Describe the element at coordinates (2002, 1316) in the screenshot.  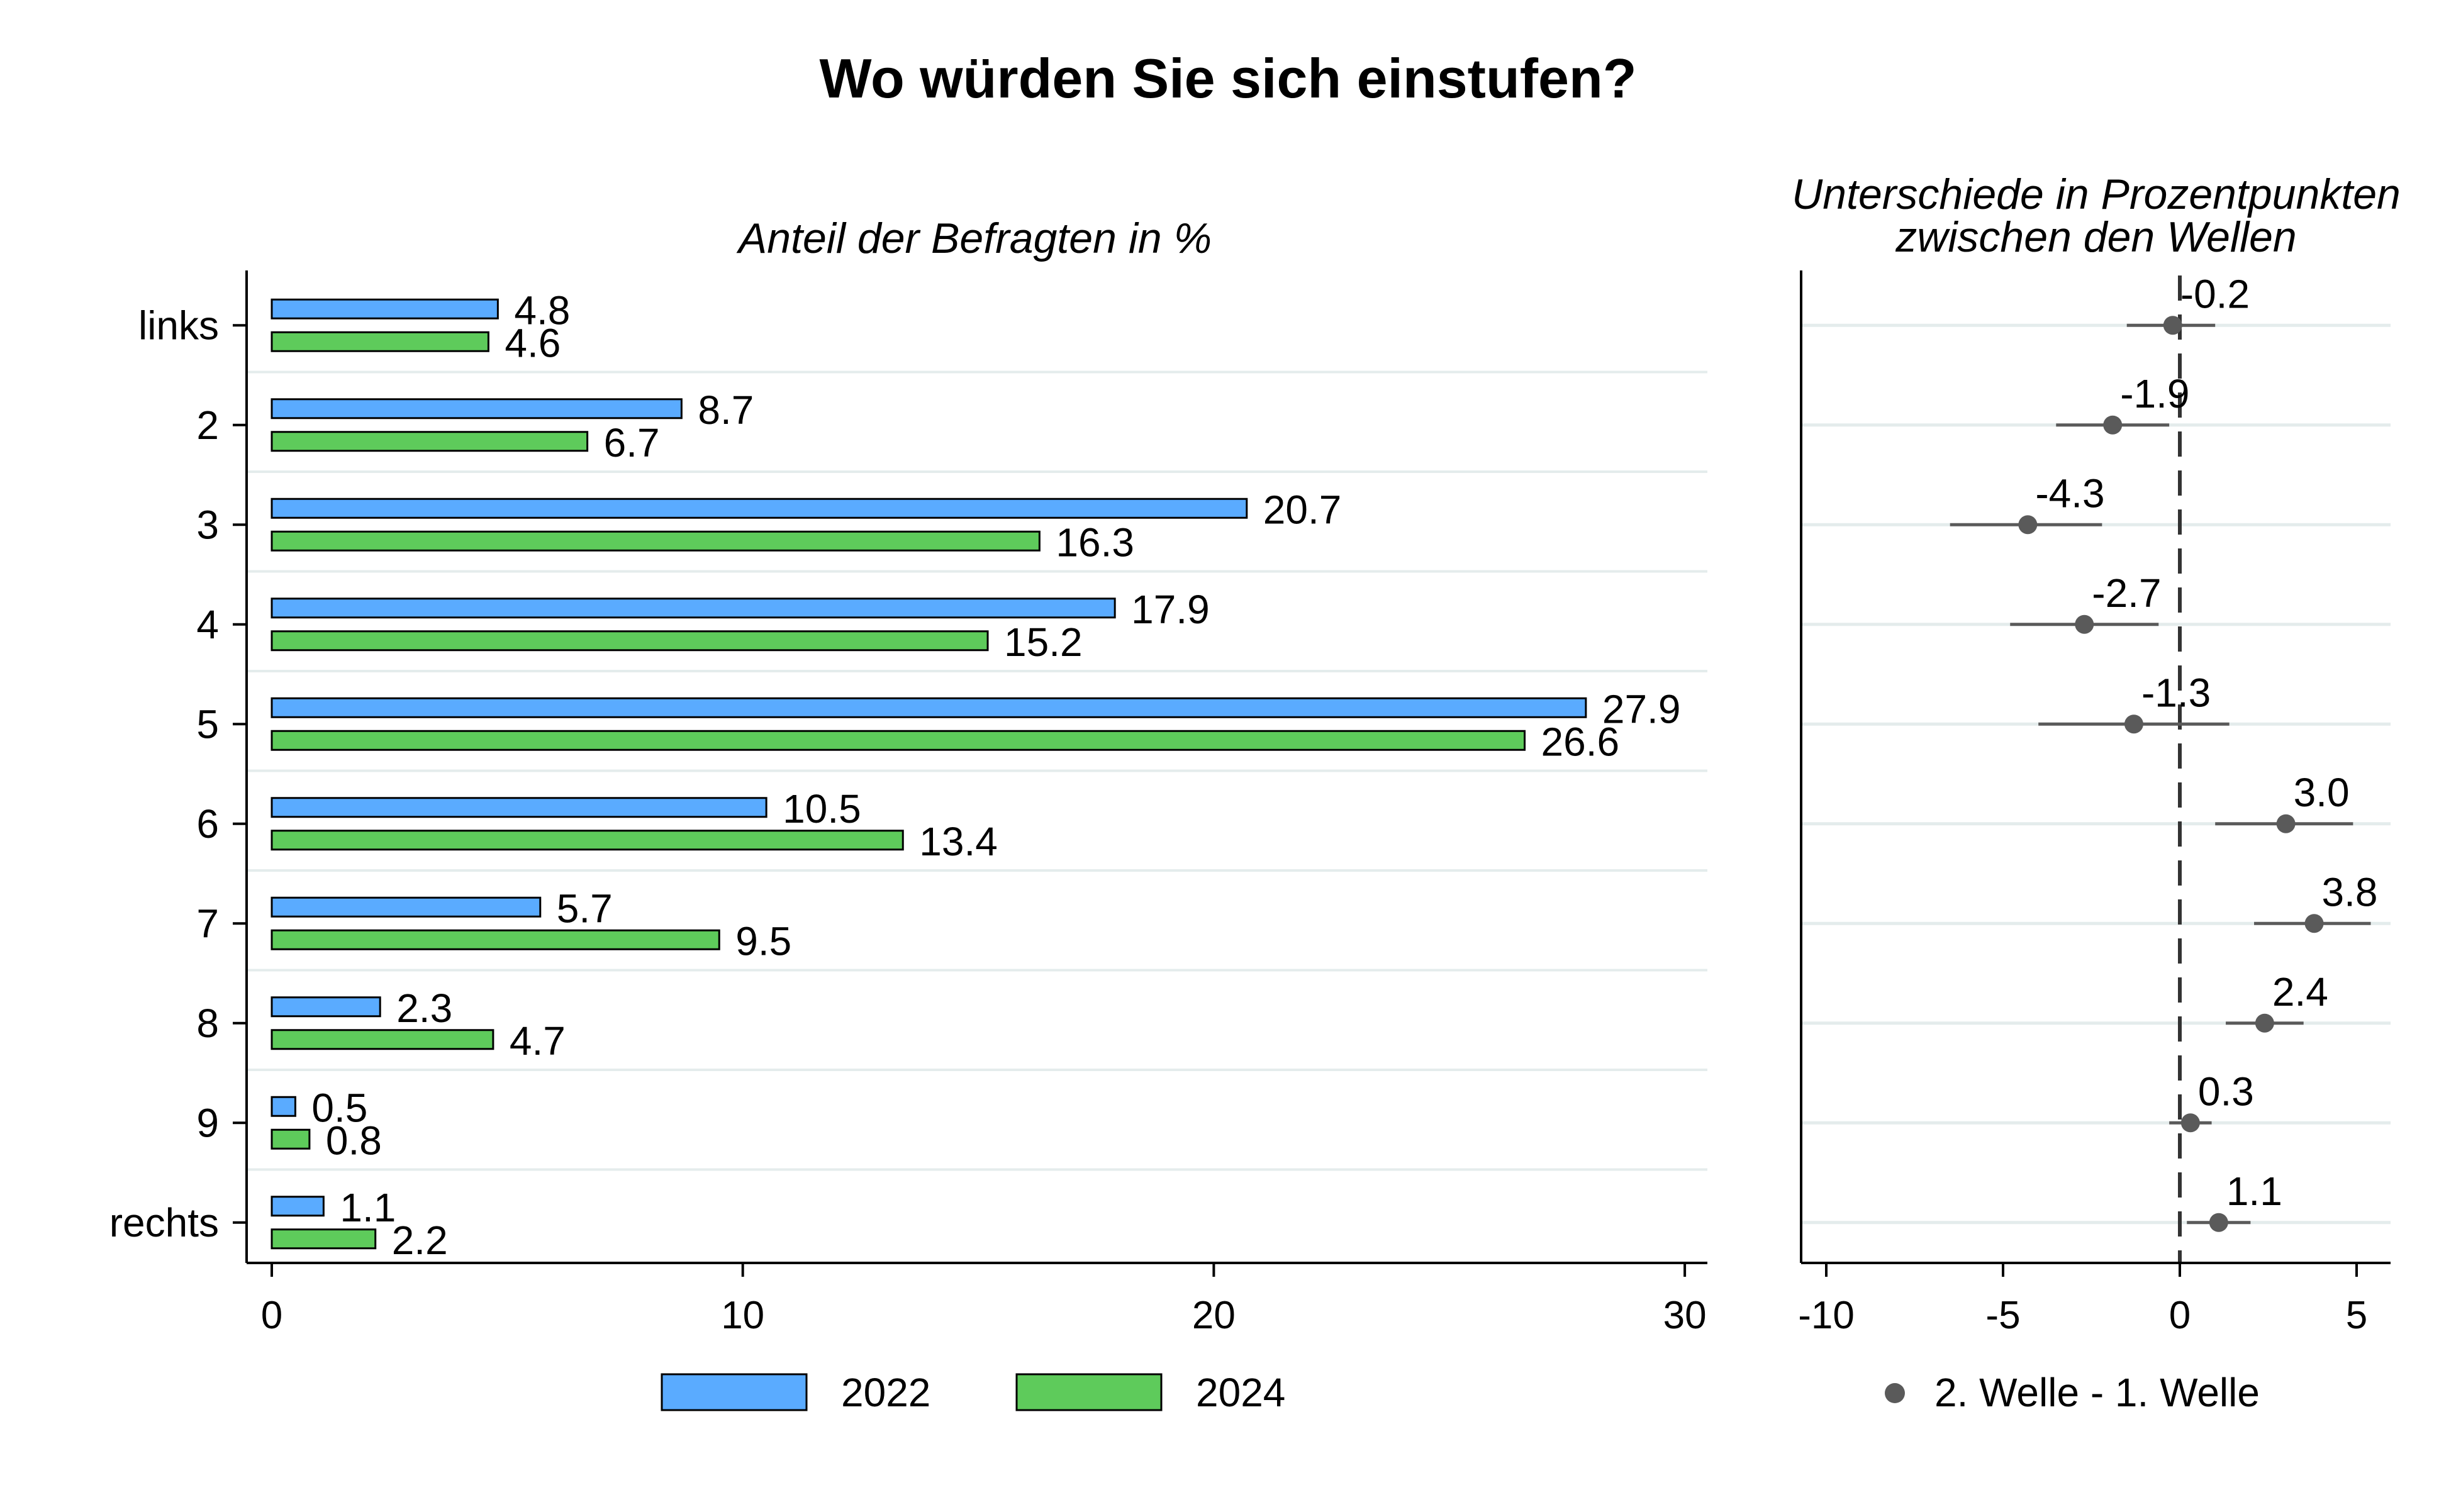
I see `right-x-tick-label: -5` at that location.